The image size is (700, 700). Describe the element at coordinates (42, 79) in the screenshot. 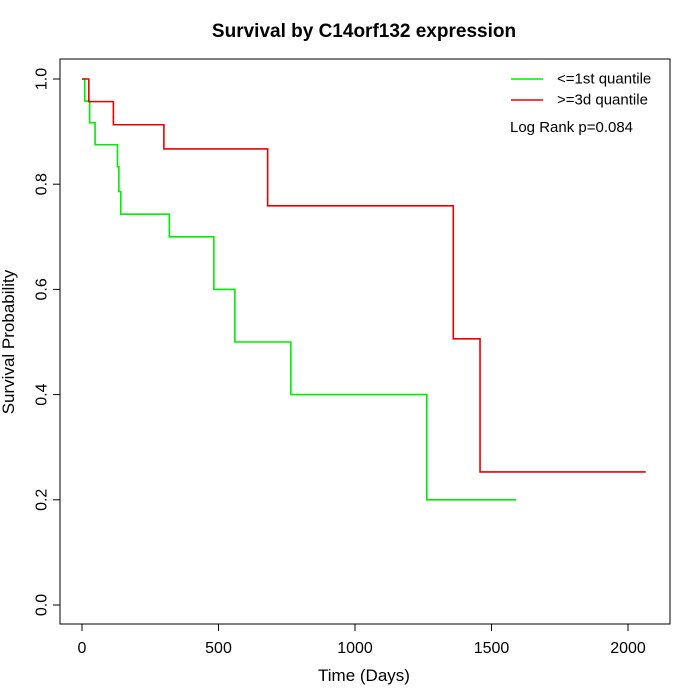

I see `y-tick-label: 1.0` at that location.